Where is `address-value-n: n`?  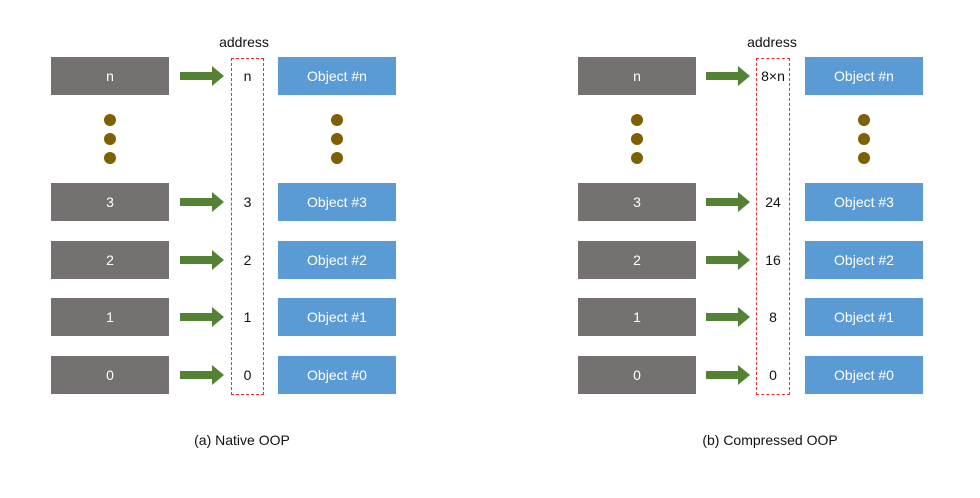 address-value-n: n is located at coordinates (247, 76).